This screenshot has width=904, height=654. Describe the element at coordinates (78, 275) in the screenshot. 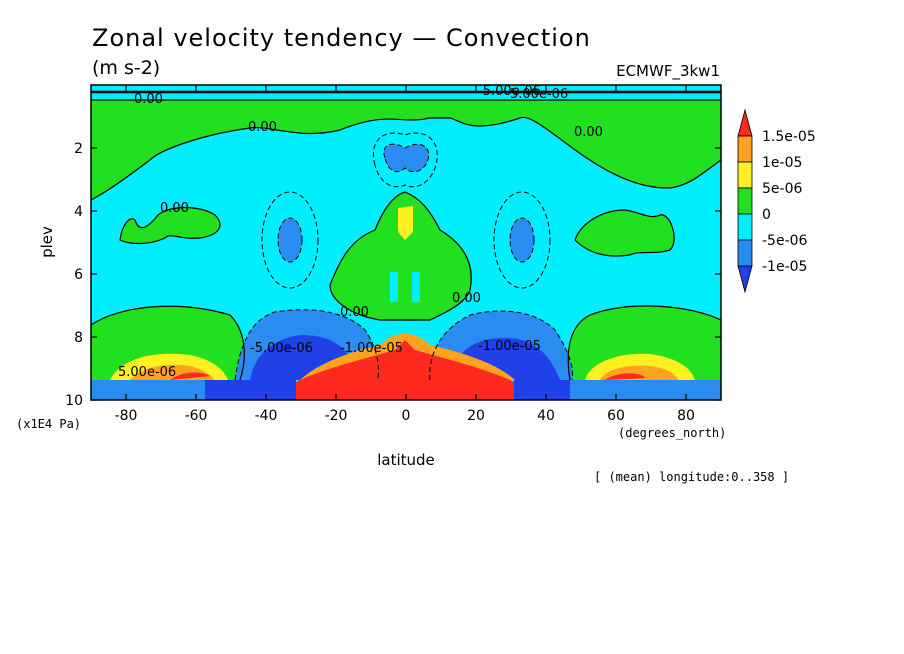

I see `y-tick-label: 6` at that location.